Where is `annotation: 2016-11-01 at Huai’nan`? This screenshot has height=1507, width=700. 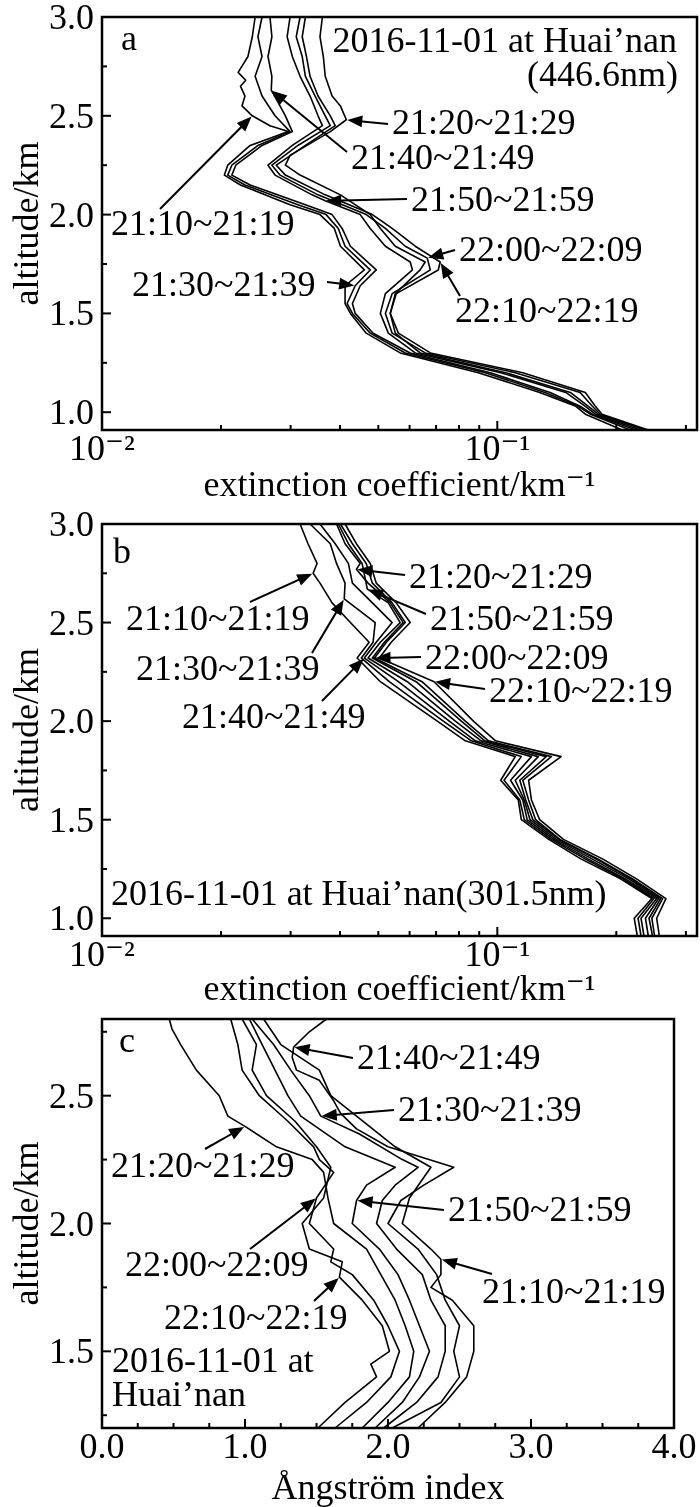
annotation: 2016-11-01 at Huai’nan is located at coordinates (213, 1377).